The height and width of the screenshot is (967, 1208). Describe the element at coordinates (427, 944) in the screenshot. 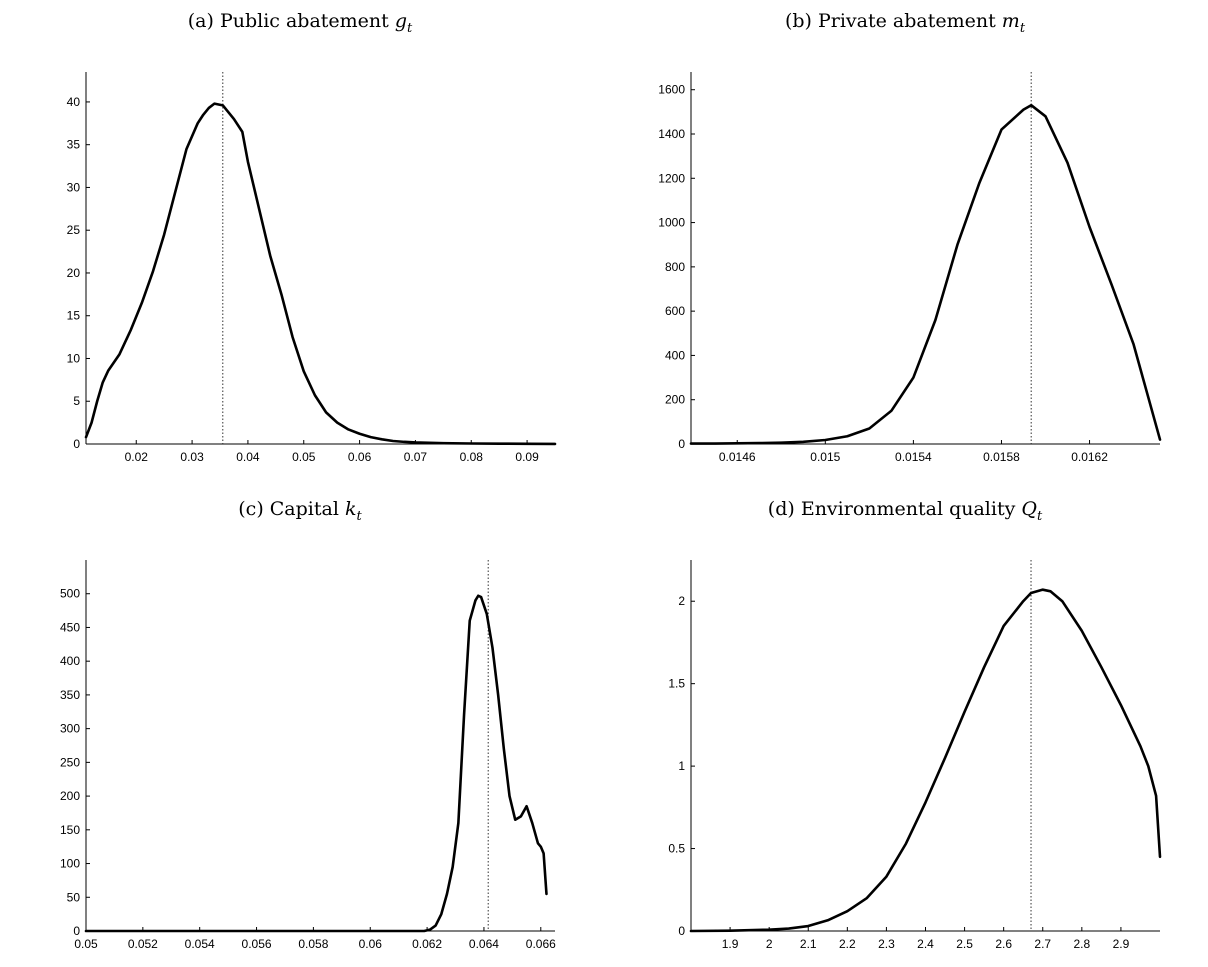

I see `x-tick-label: 0.062` at that location.